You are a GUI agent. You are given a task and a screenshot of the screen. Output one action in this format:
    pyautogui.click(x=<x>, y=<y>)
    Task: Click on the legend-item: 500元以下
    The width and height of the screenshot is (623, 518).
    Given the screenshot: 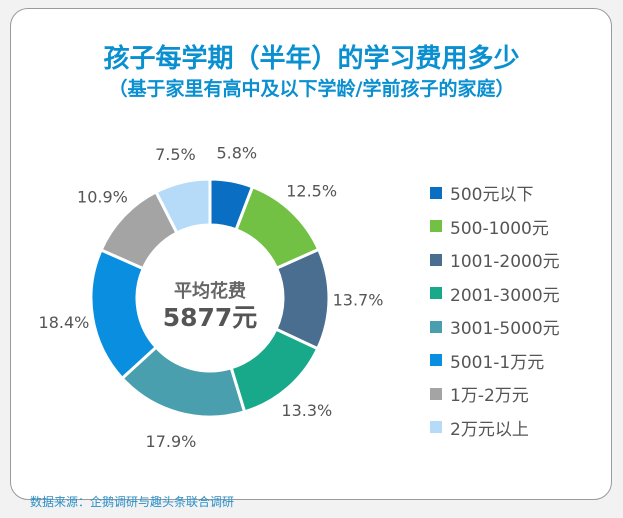 What is the action you would take?
    pyautogui.click(x=495, y=193)
    